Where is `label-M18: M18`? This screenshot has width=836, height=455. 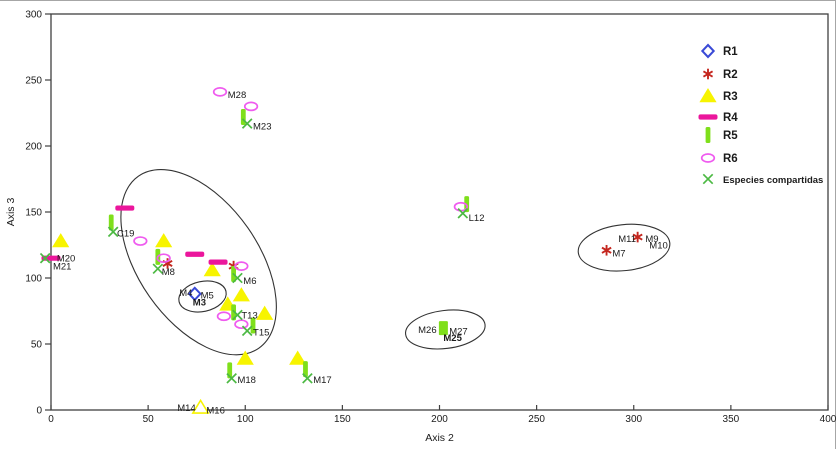
label-M18: M18 is located at coordinates (246, 380).